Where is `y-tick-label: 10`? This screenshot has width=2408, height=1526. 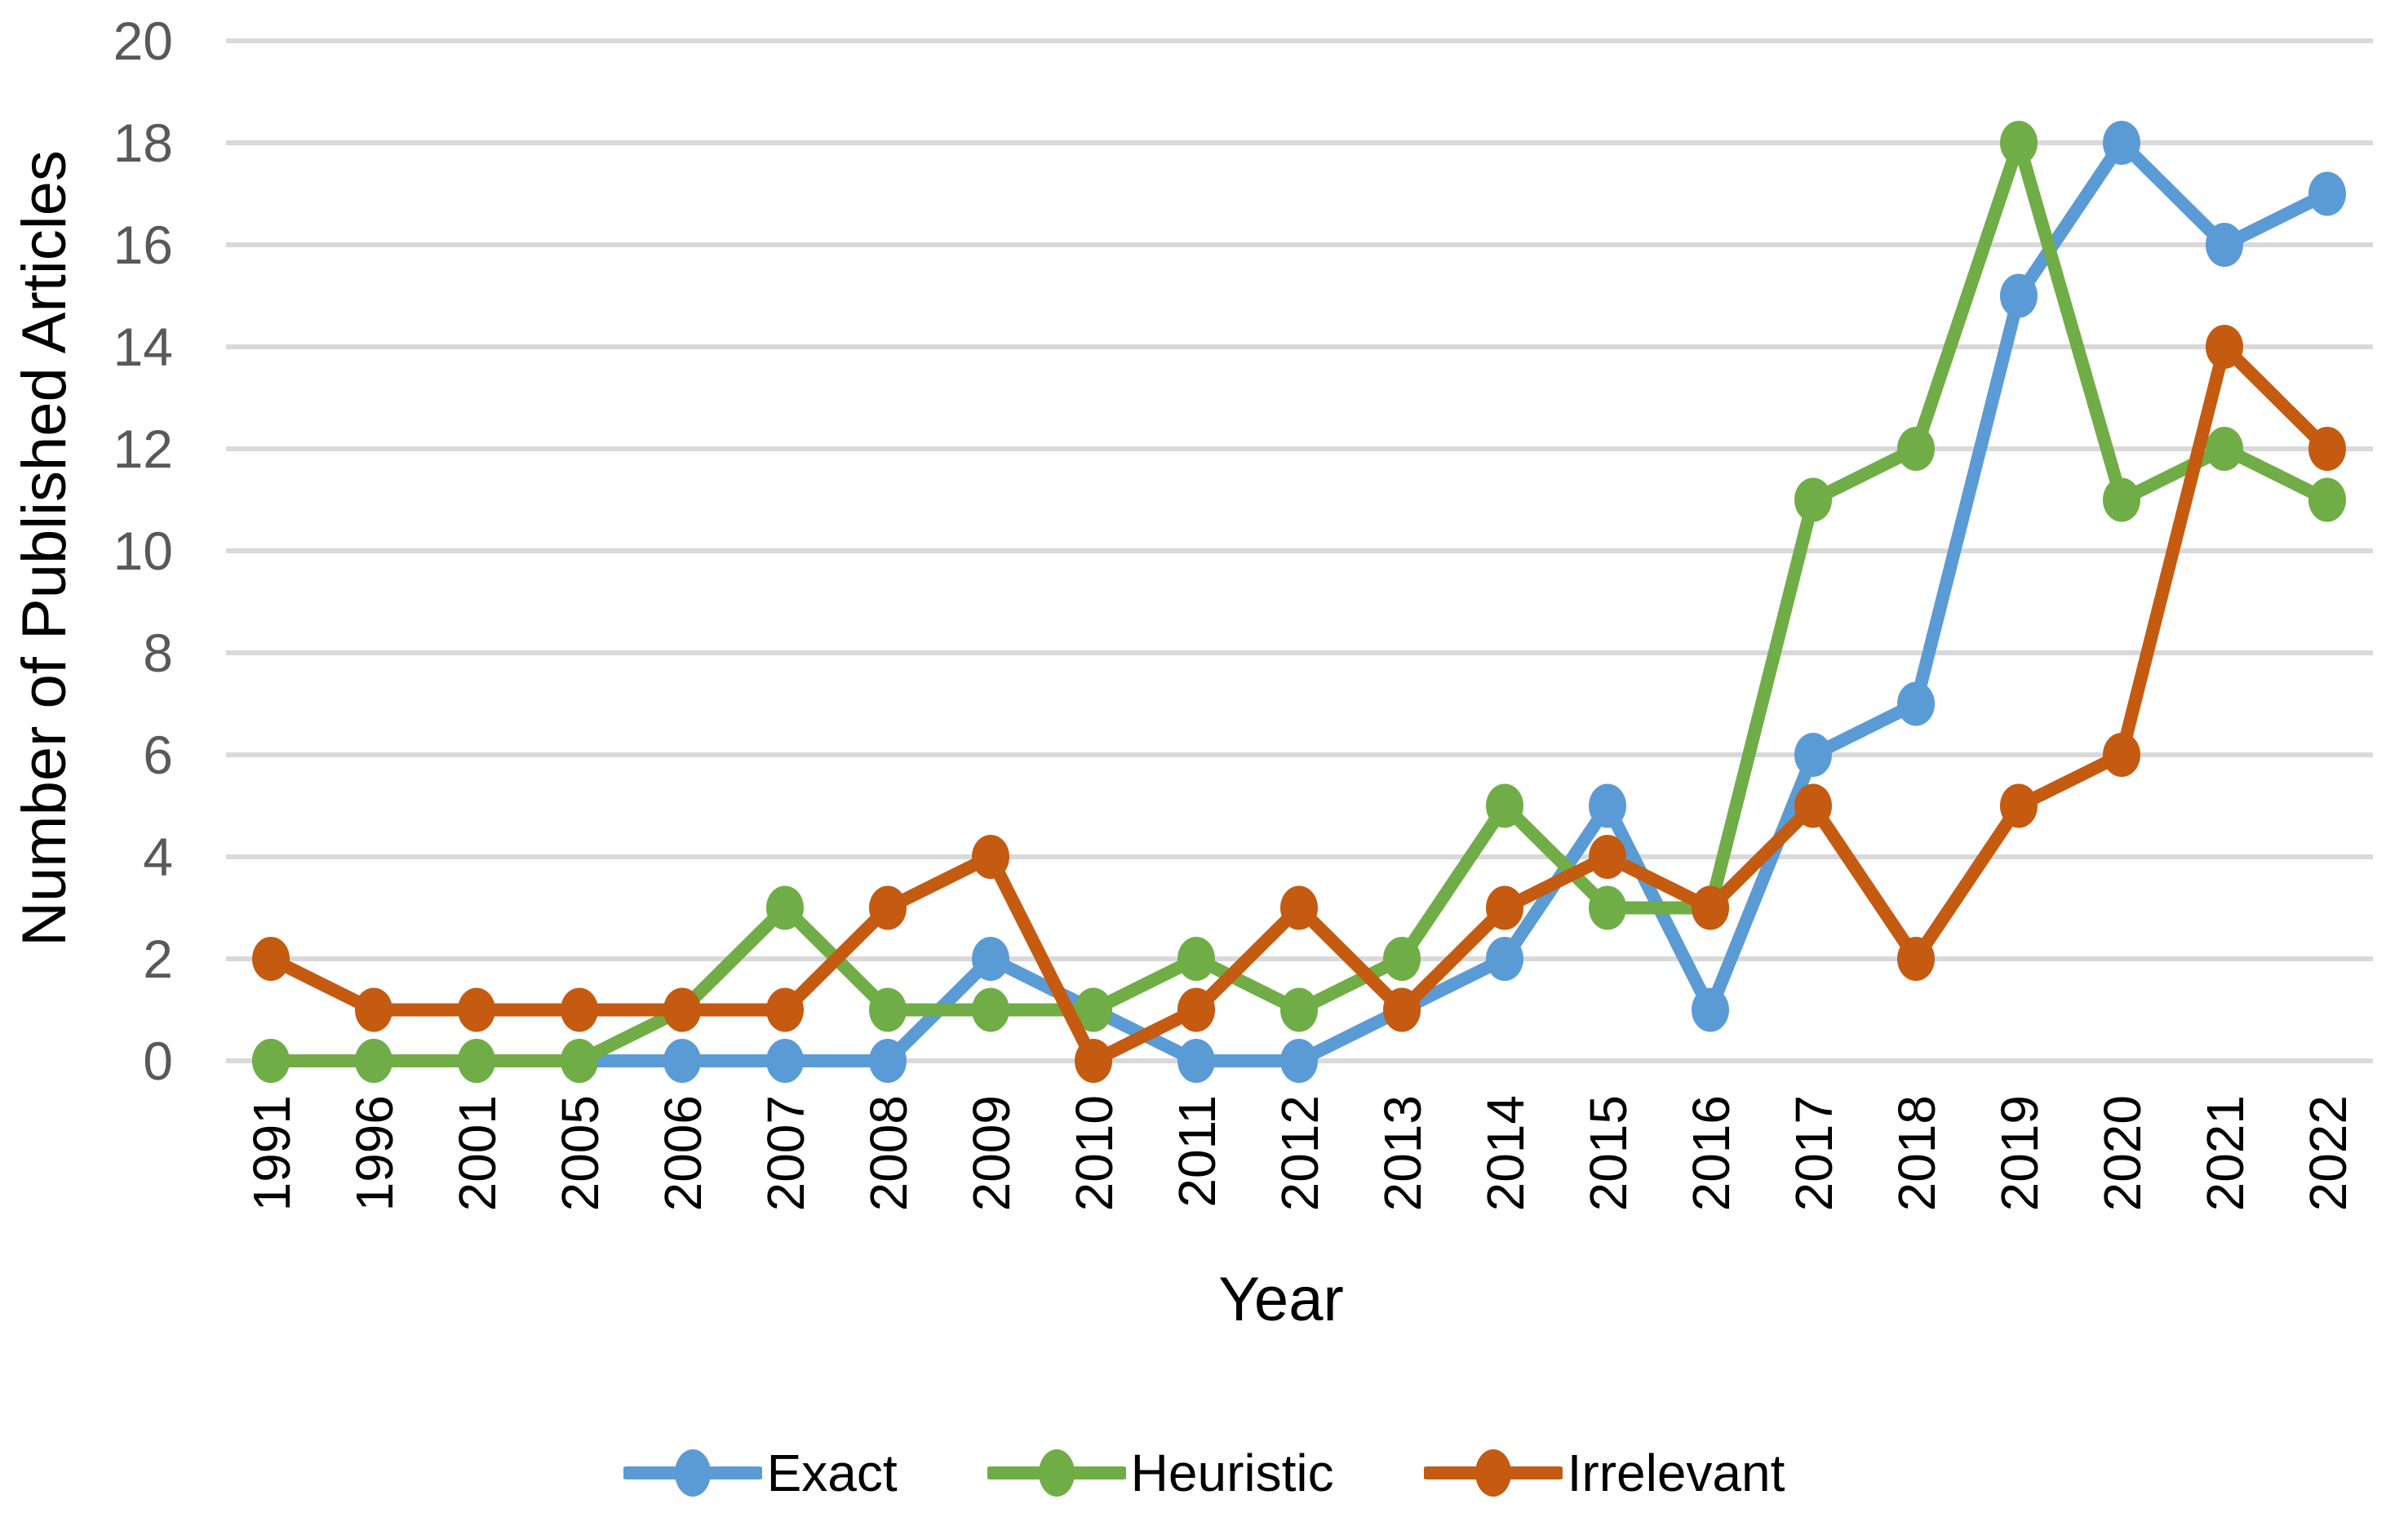 y-tick-label: 10 is located at coordinates (143, 551).